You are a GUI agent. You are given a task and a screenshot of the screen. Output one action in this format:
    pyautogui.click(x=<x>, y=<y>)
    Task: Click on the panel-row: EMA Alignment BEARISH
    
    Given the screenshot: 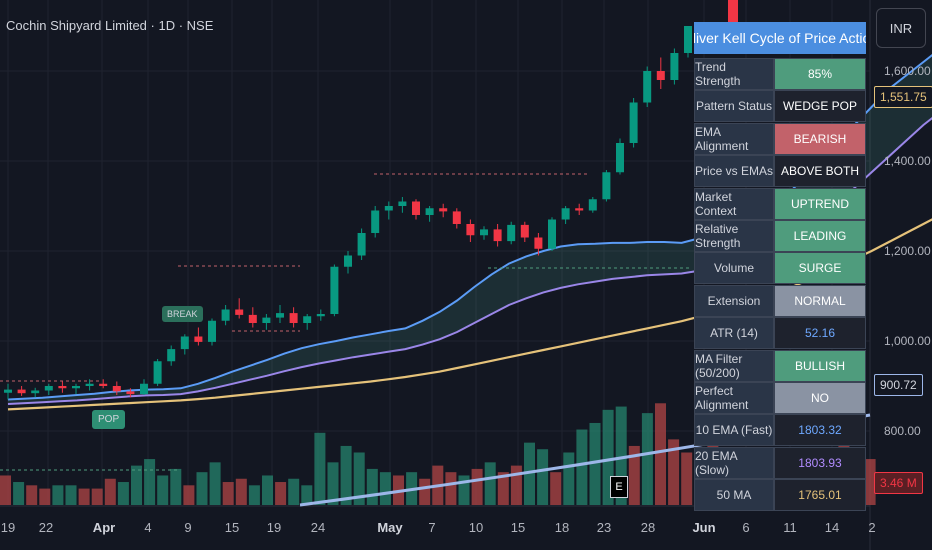 What is the action you would take?
    pyautogui.click(x=780, y=139)
    